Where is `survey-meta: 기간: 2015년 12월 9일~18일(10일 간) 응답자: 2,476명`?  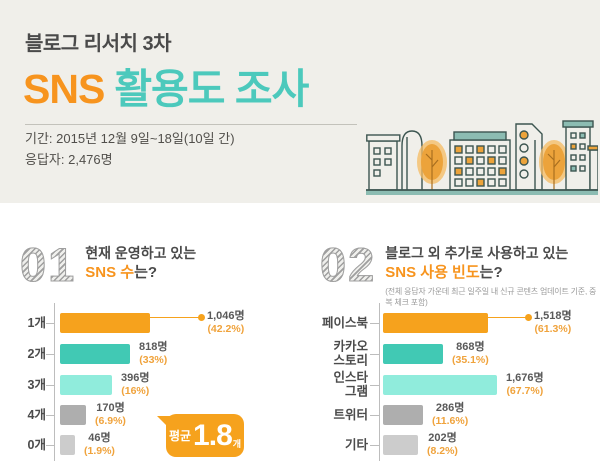 survey-meta: 기간: 2015년 12월 9일~18일(10일 간) 응답자: 2,476명 is located at coordinates (130, 150).